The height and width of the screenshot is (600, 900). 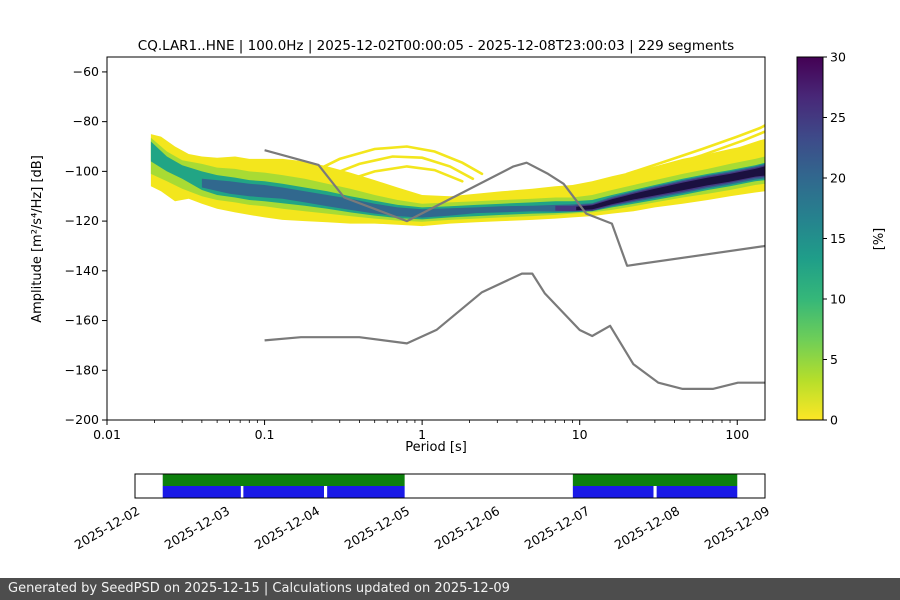 I want to click on x-tick-label: 0.1, so click(x=265, y=434).